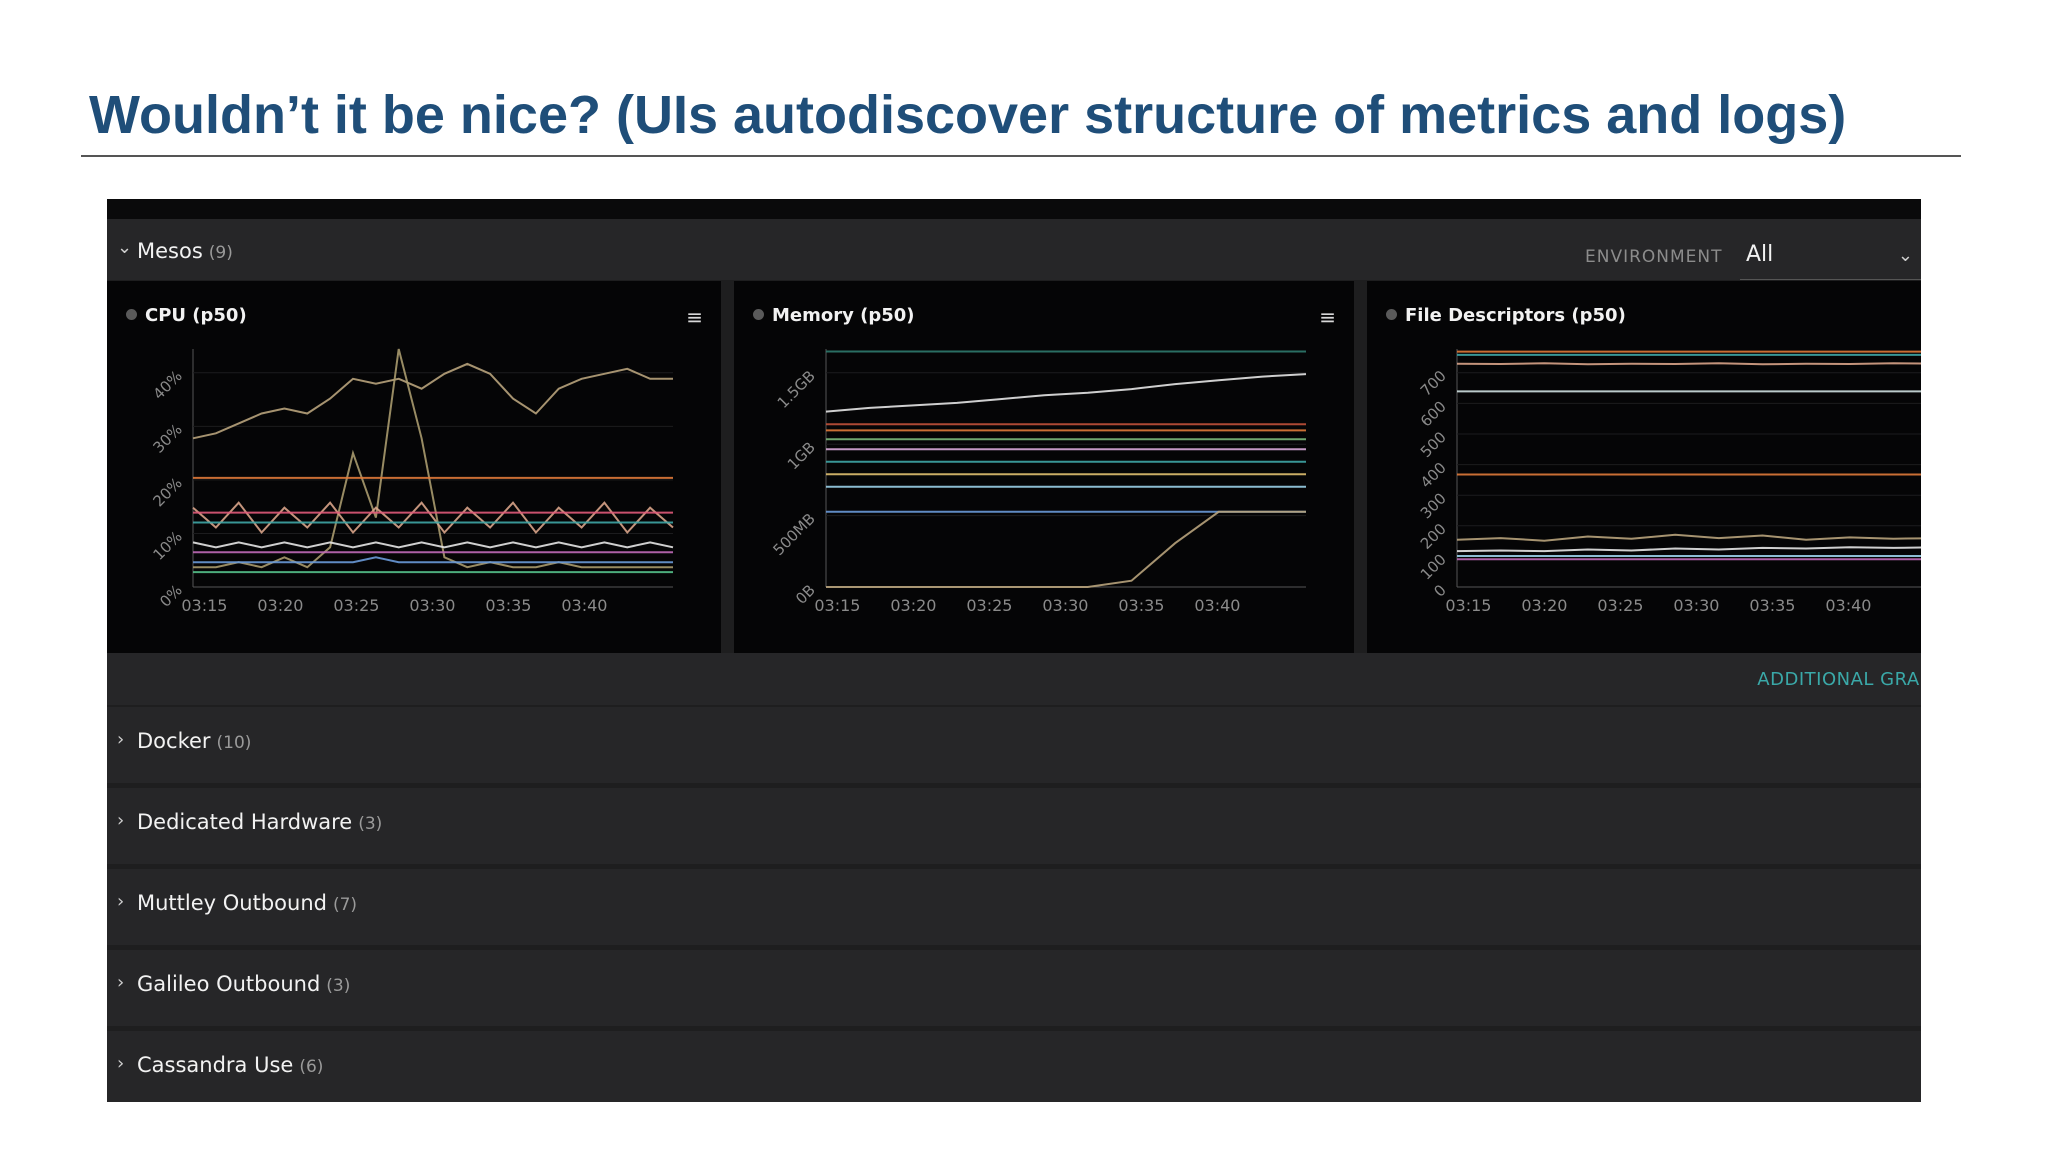 This screenshot has height=1152, width=2048. I want to click on group-name: Cassandra Use, so click(215, 1065).